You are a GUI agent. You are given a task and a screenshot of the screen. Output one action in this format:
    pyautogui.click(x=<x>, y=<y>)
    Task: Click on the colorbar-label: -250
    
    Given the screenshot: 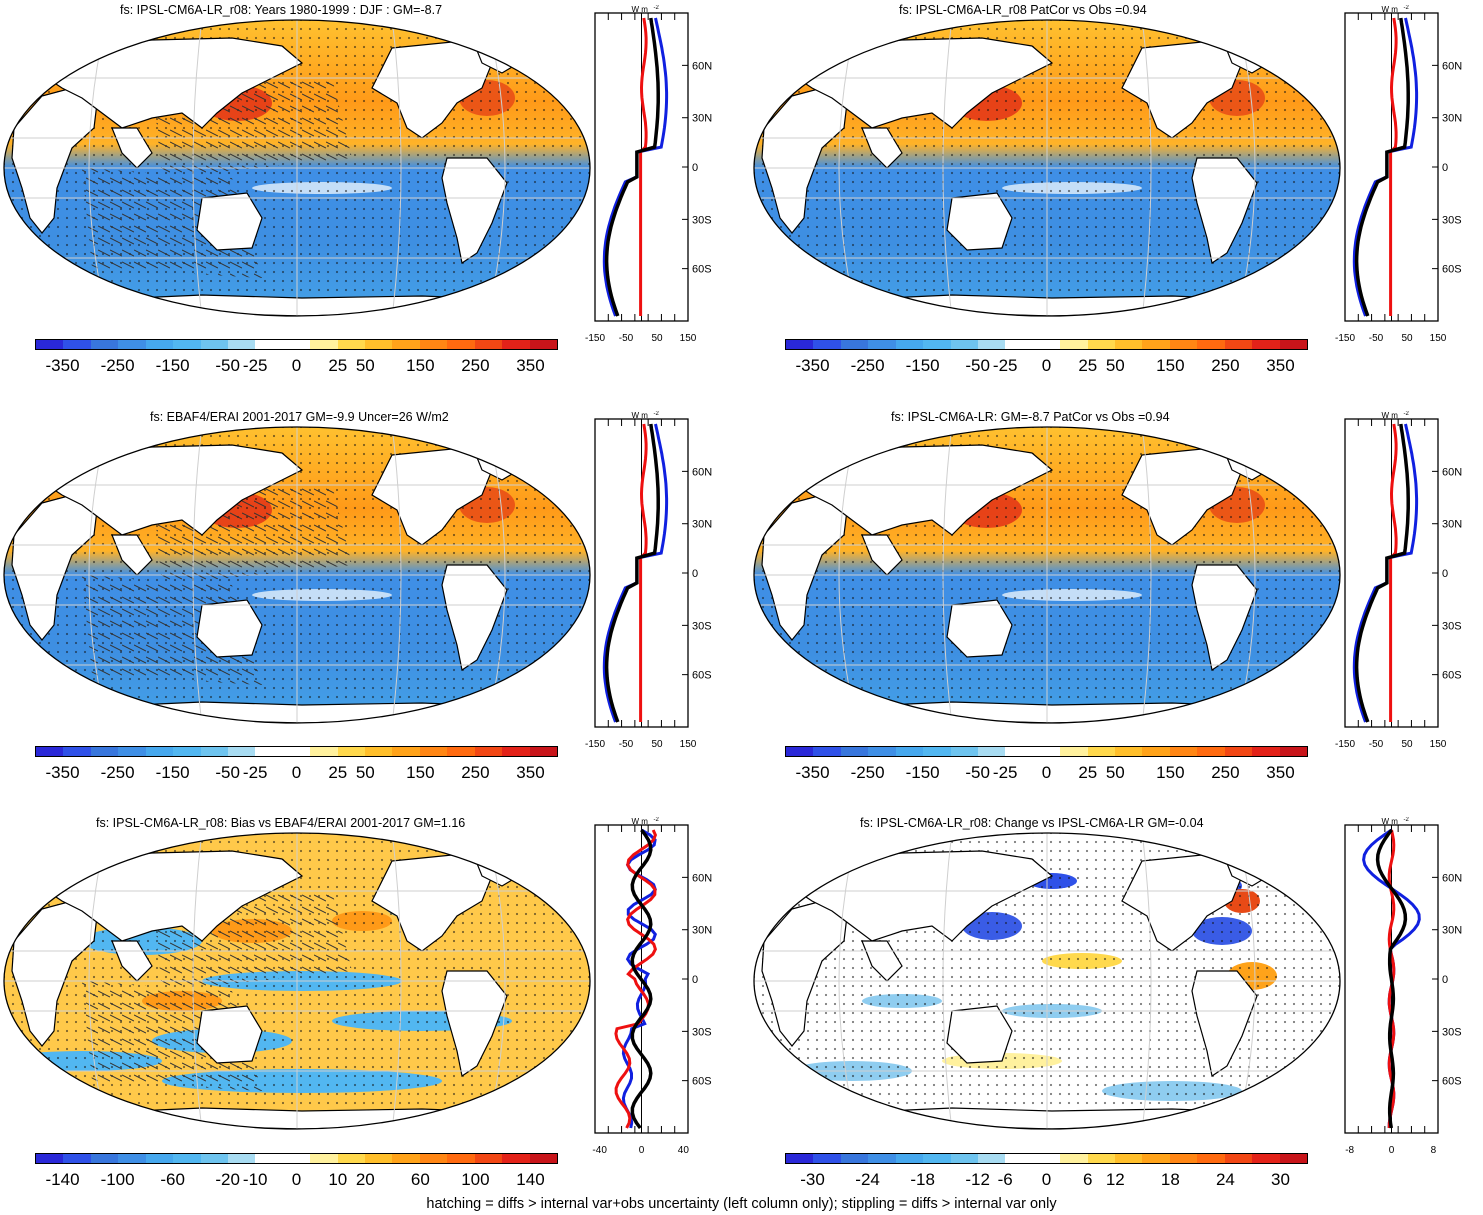 What is the action you would take?
    pyautogui.click(x=117, y=365)
    